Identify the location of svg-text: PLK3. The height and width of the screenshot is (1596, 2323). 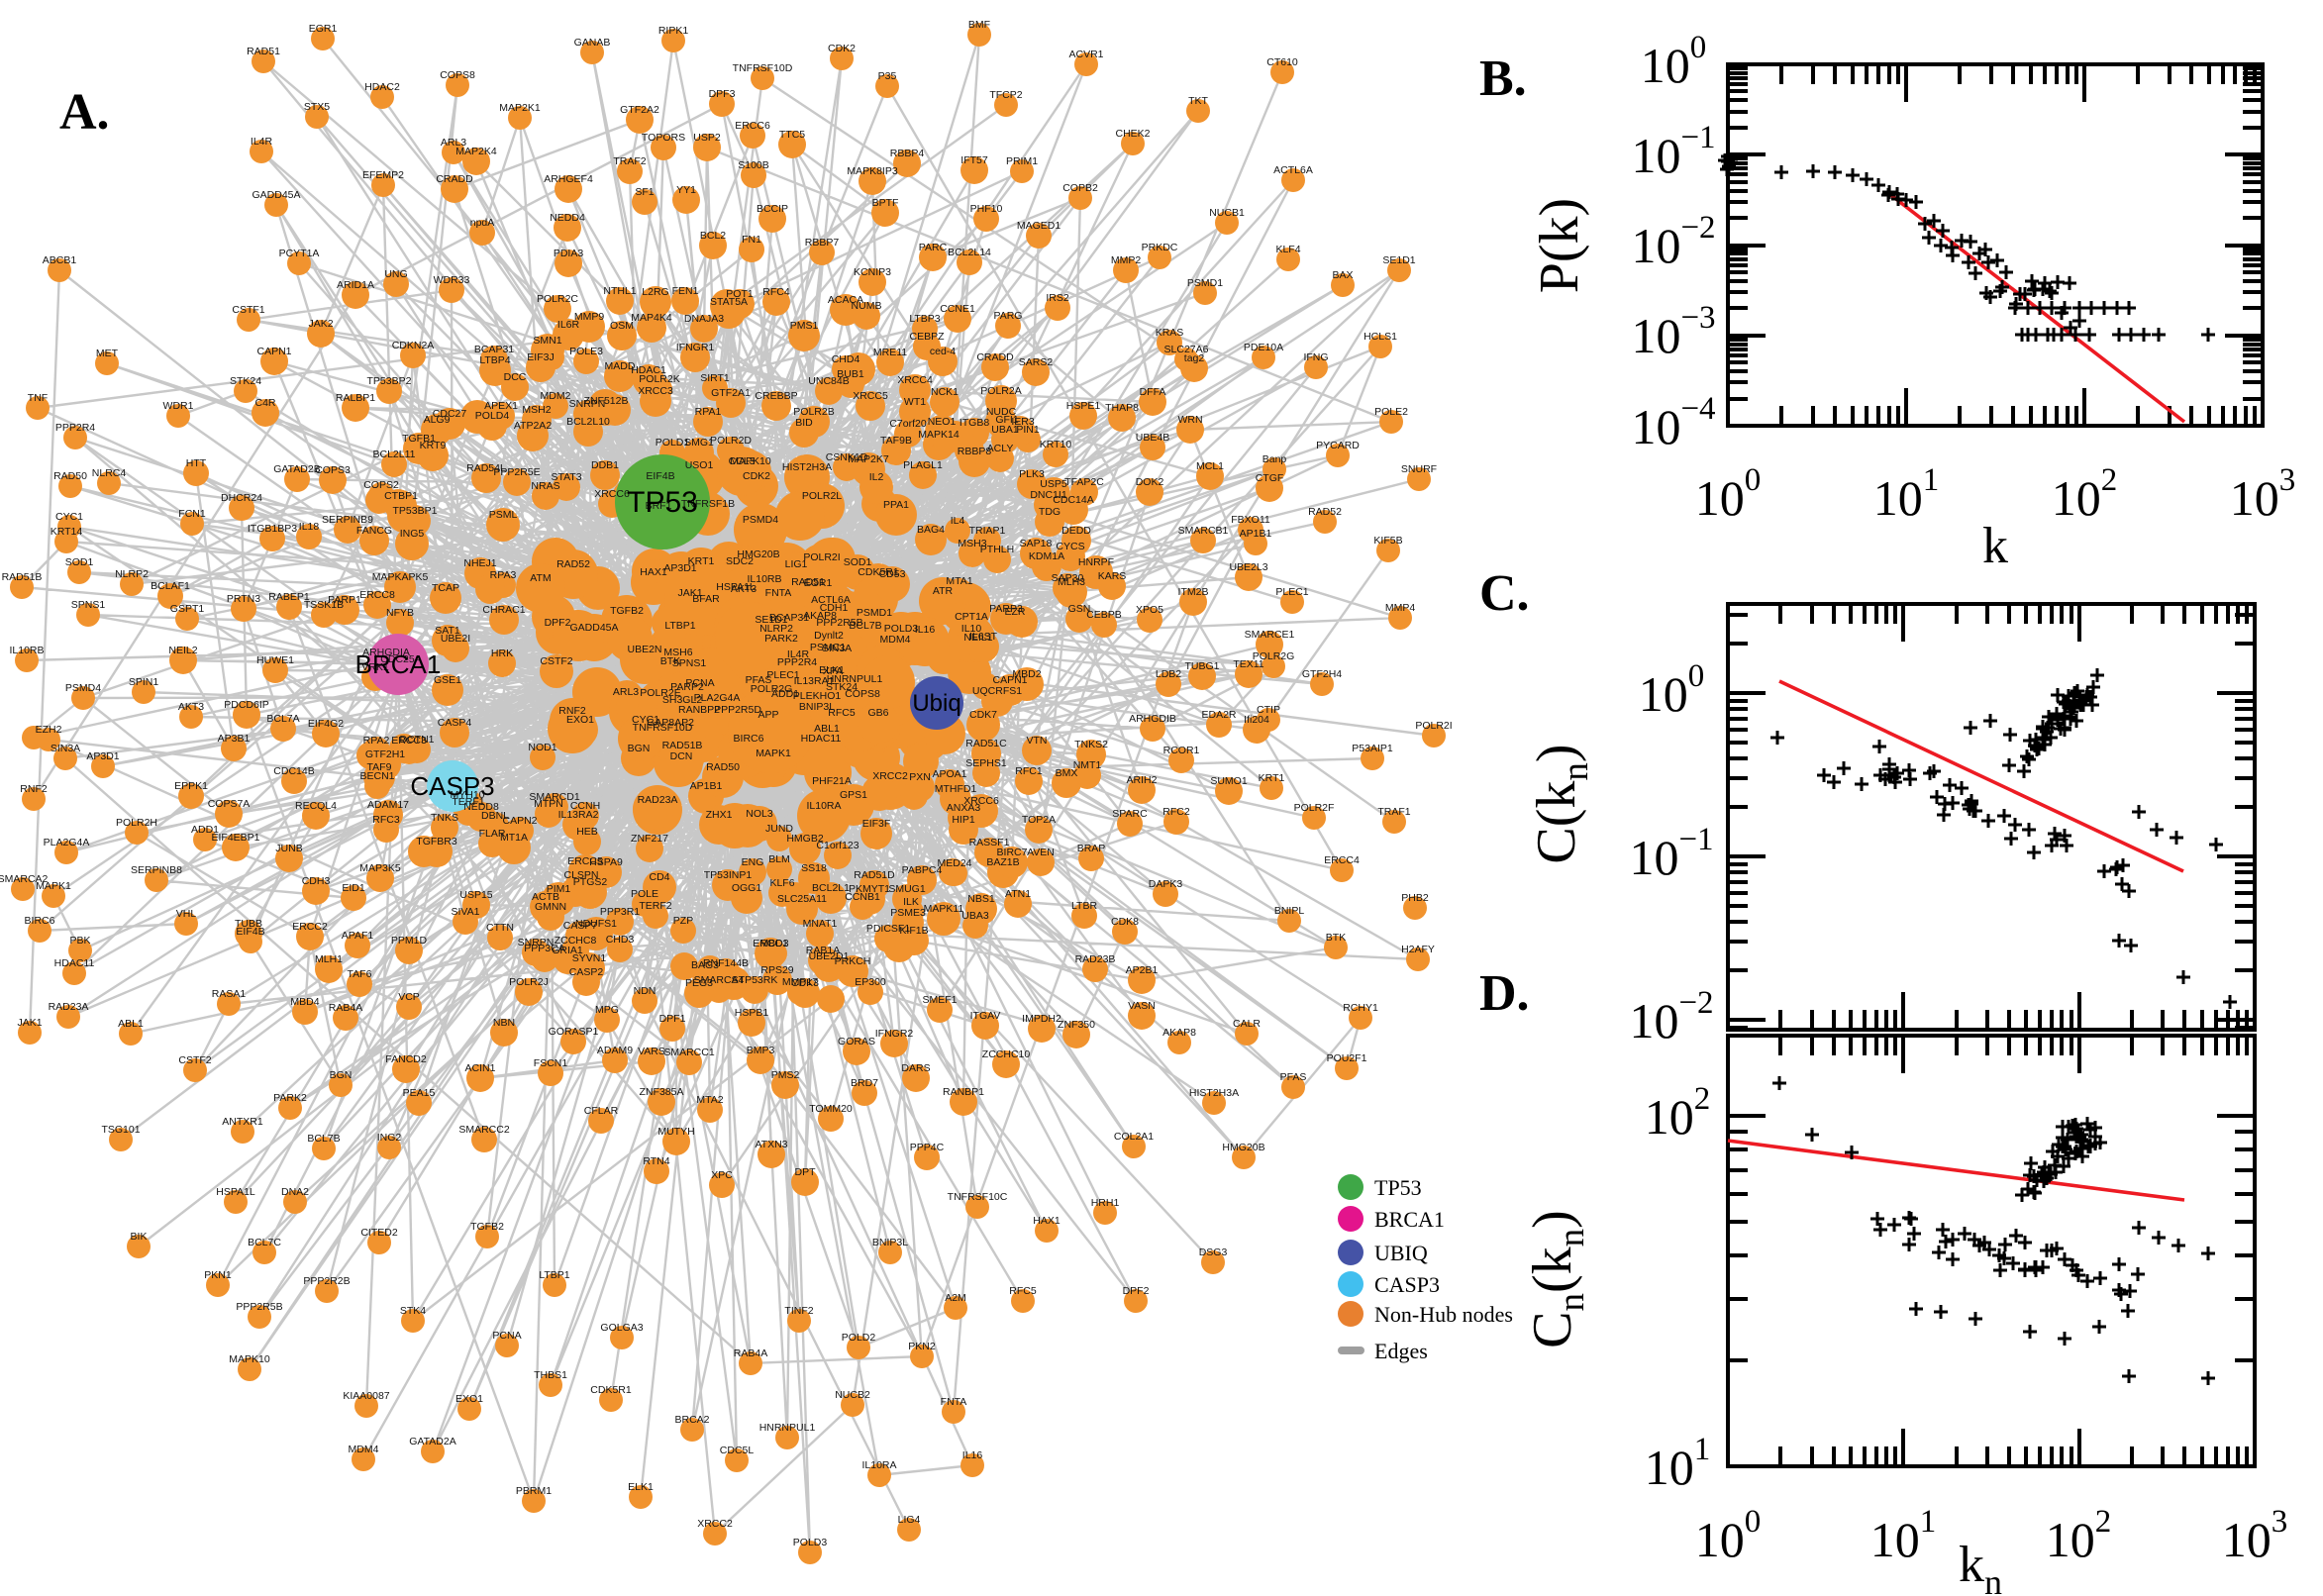
(1032, 474).